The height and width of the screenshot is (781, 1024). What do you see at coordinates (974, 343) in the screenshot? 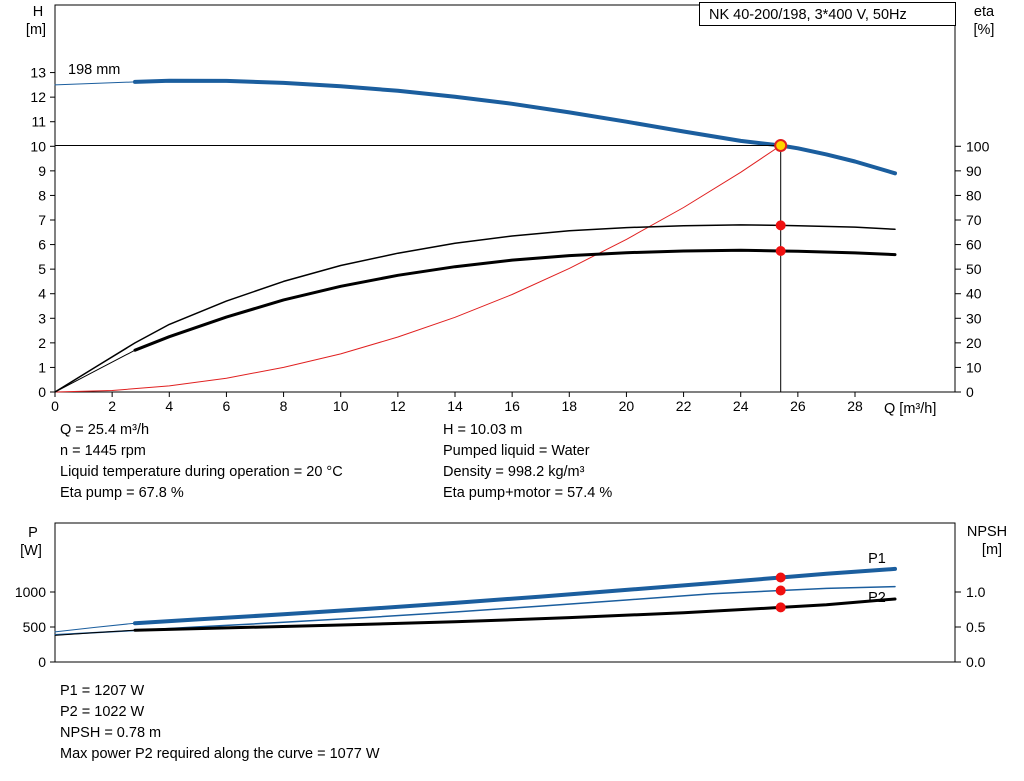
I see `right-tick-label: 20` at bounding box center [974, 343].